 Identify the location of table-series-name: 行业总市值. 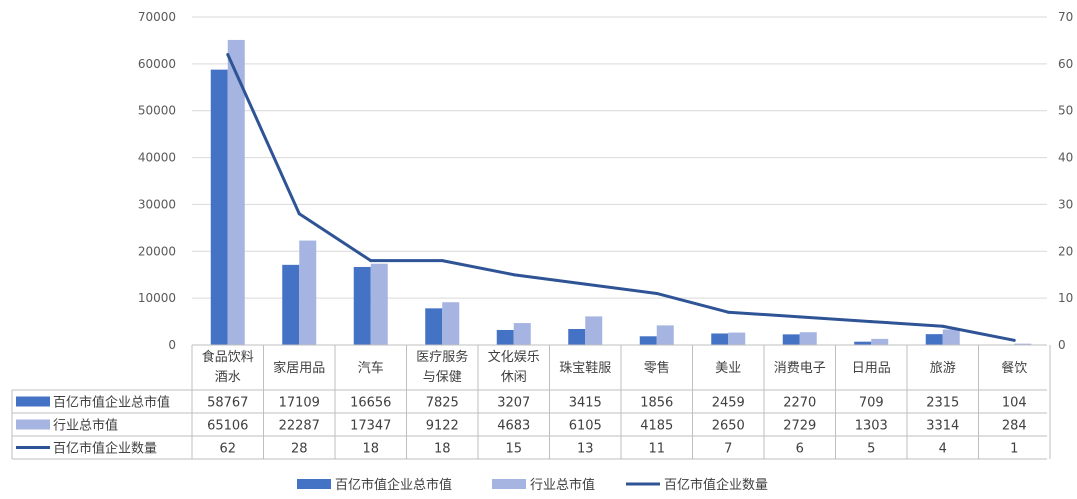
(85, 426).